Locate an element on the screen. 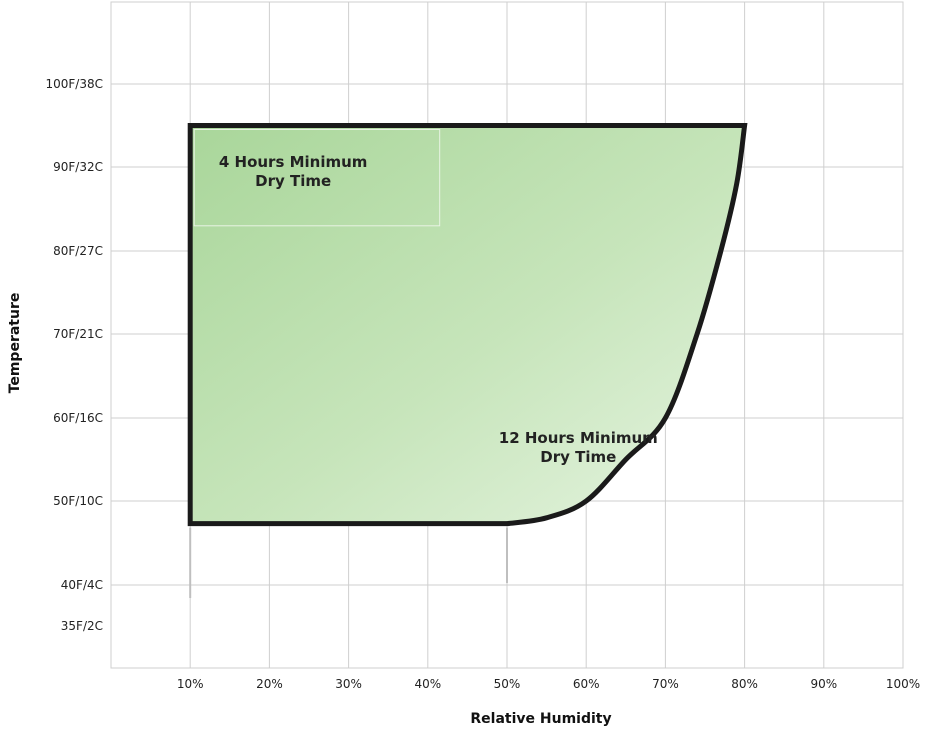 The image size is (929, 730). annotation-label: 12 Hours Minimum Dry Time is located at coordinates (578, 447).